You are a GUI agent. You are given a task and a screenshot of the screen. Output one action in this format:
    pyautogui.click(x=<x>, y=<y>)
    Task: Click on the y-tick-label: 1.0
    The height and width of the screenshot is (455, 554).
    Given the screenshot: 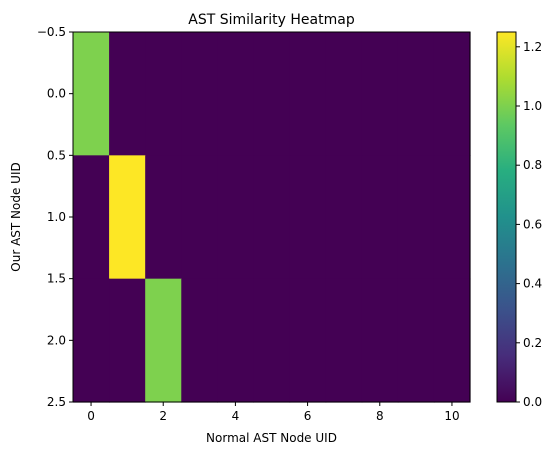 What is the action you would take?
    pyautogui.click(x=56, y=217)
    